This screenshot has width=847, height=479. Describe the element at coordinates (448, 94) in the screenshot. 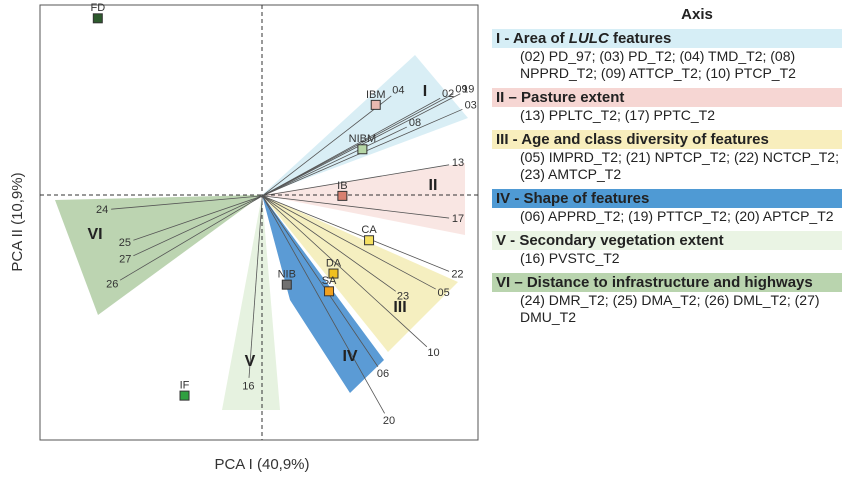

I see `vector-label: 02` at that location.